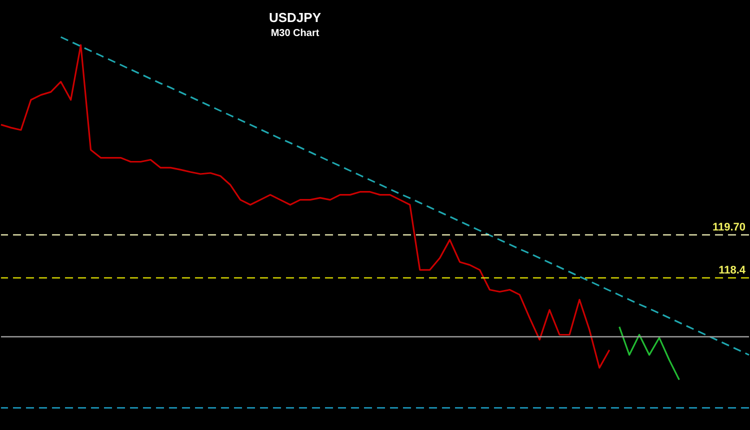 This screenshot has height=430, width=750. Describe the element at coordinates (295, 17) in the screenshot. I see `text: USDJPY` at that location.